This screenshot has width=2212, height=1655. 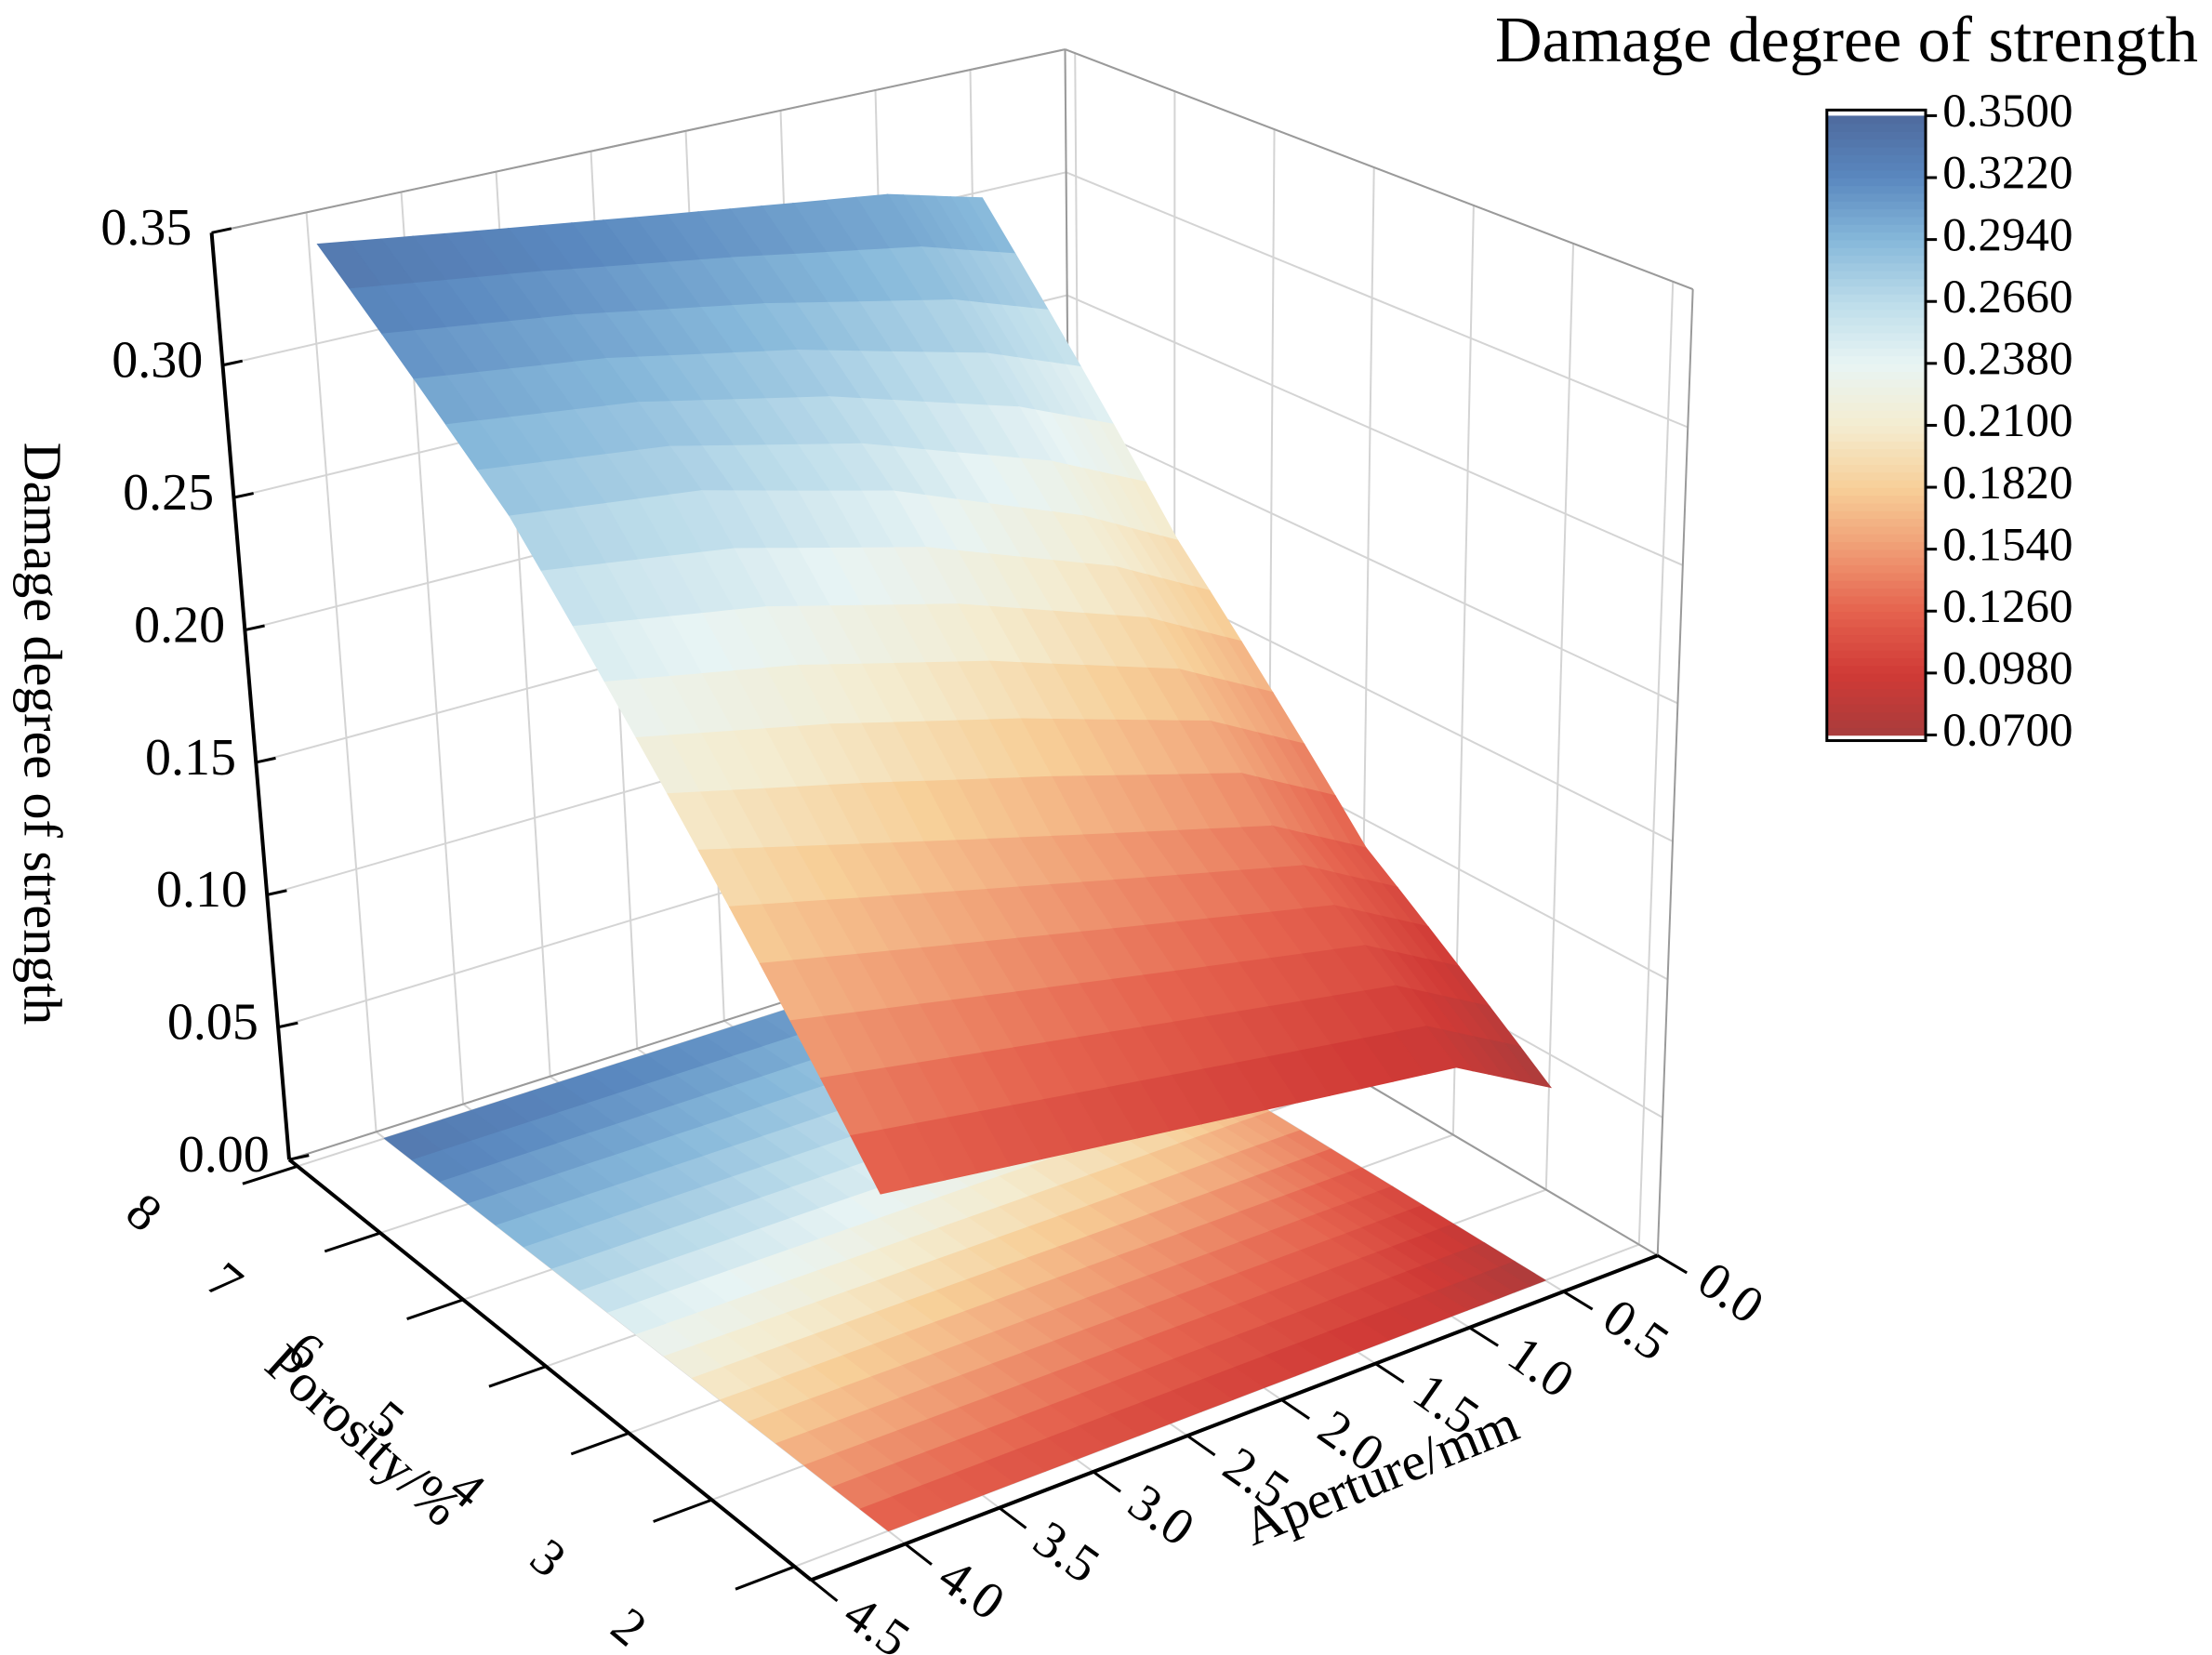 I want to click on surface-cell, so click(x=882, y=1162).